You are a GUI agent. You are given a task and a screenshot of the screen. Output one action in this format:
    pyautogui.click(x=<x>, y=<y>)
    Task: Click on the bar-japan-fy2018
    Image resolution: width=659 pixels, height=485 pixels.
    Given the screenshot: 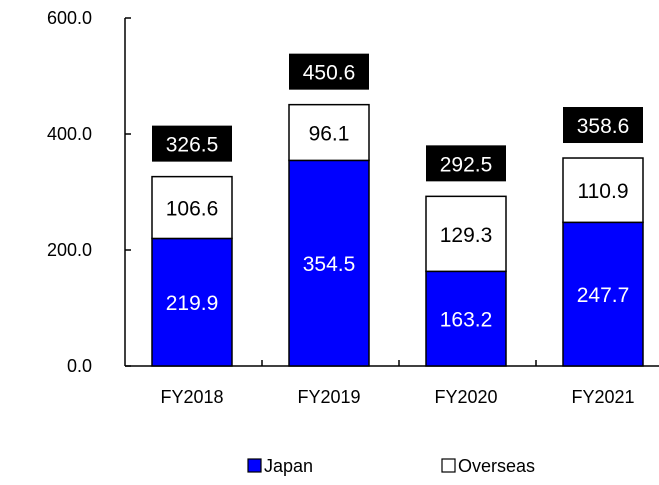 What is the action you would take?
    pyautogui.click(x=192, y=302)
    